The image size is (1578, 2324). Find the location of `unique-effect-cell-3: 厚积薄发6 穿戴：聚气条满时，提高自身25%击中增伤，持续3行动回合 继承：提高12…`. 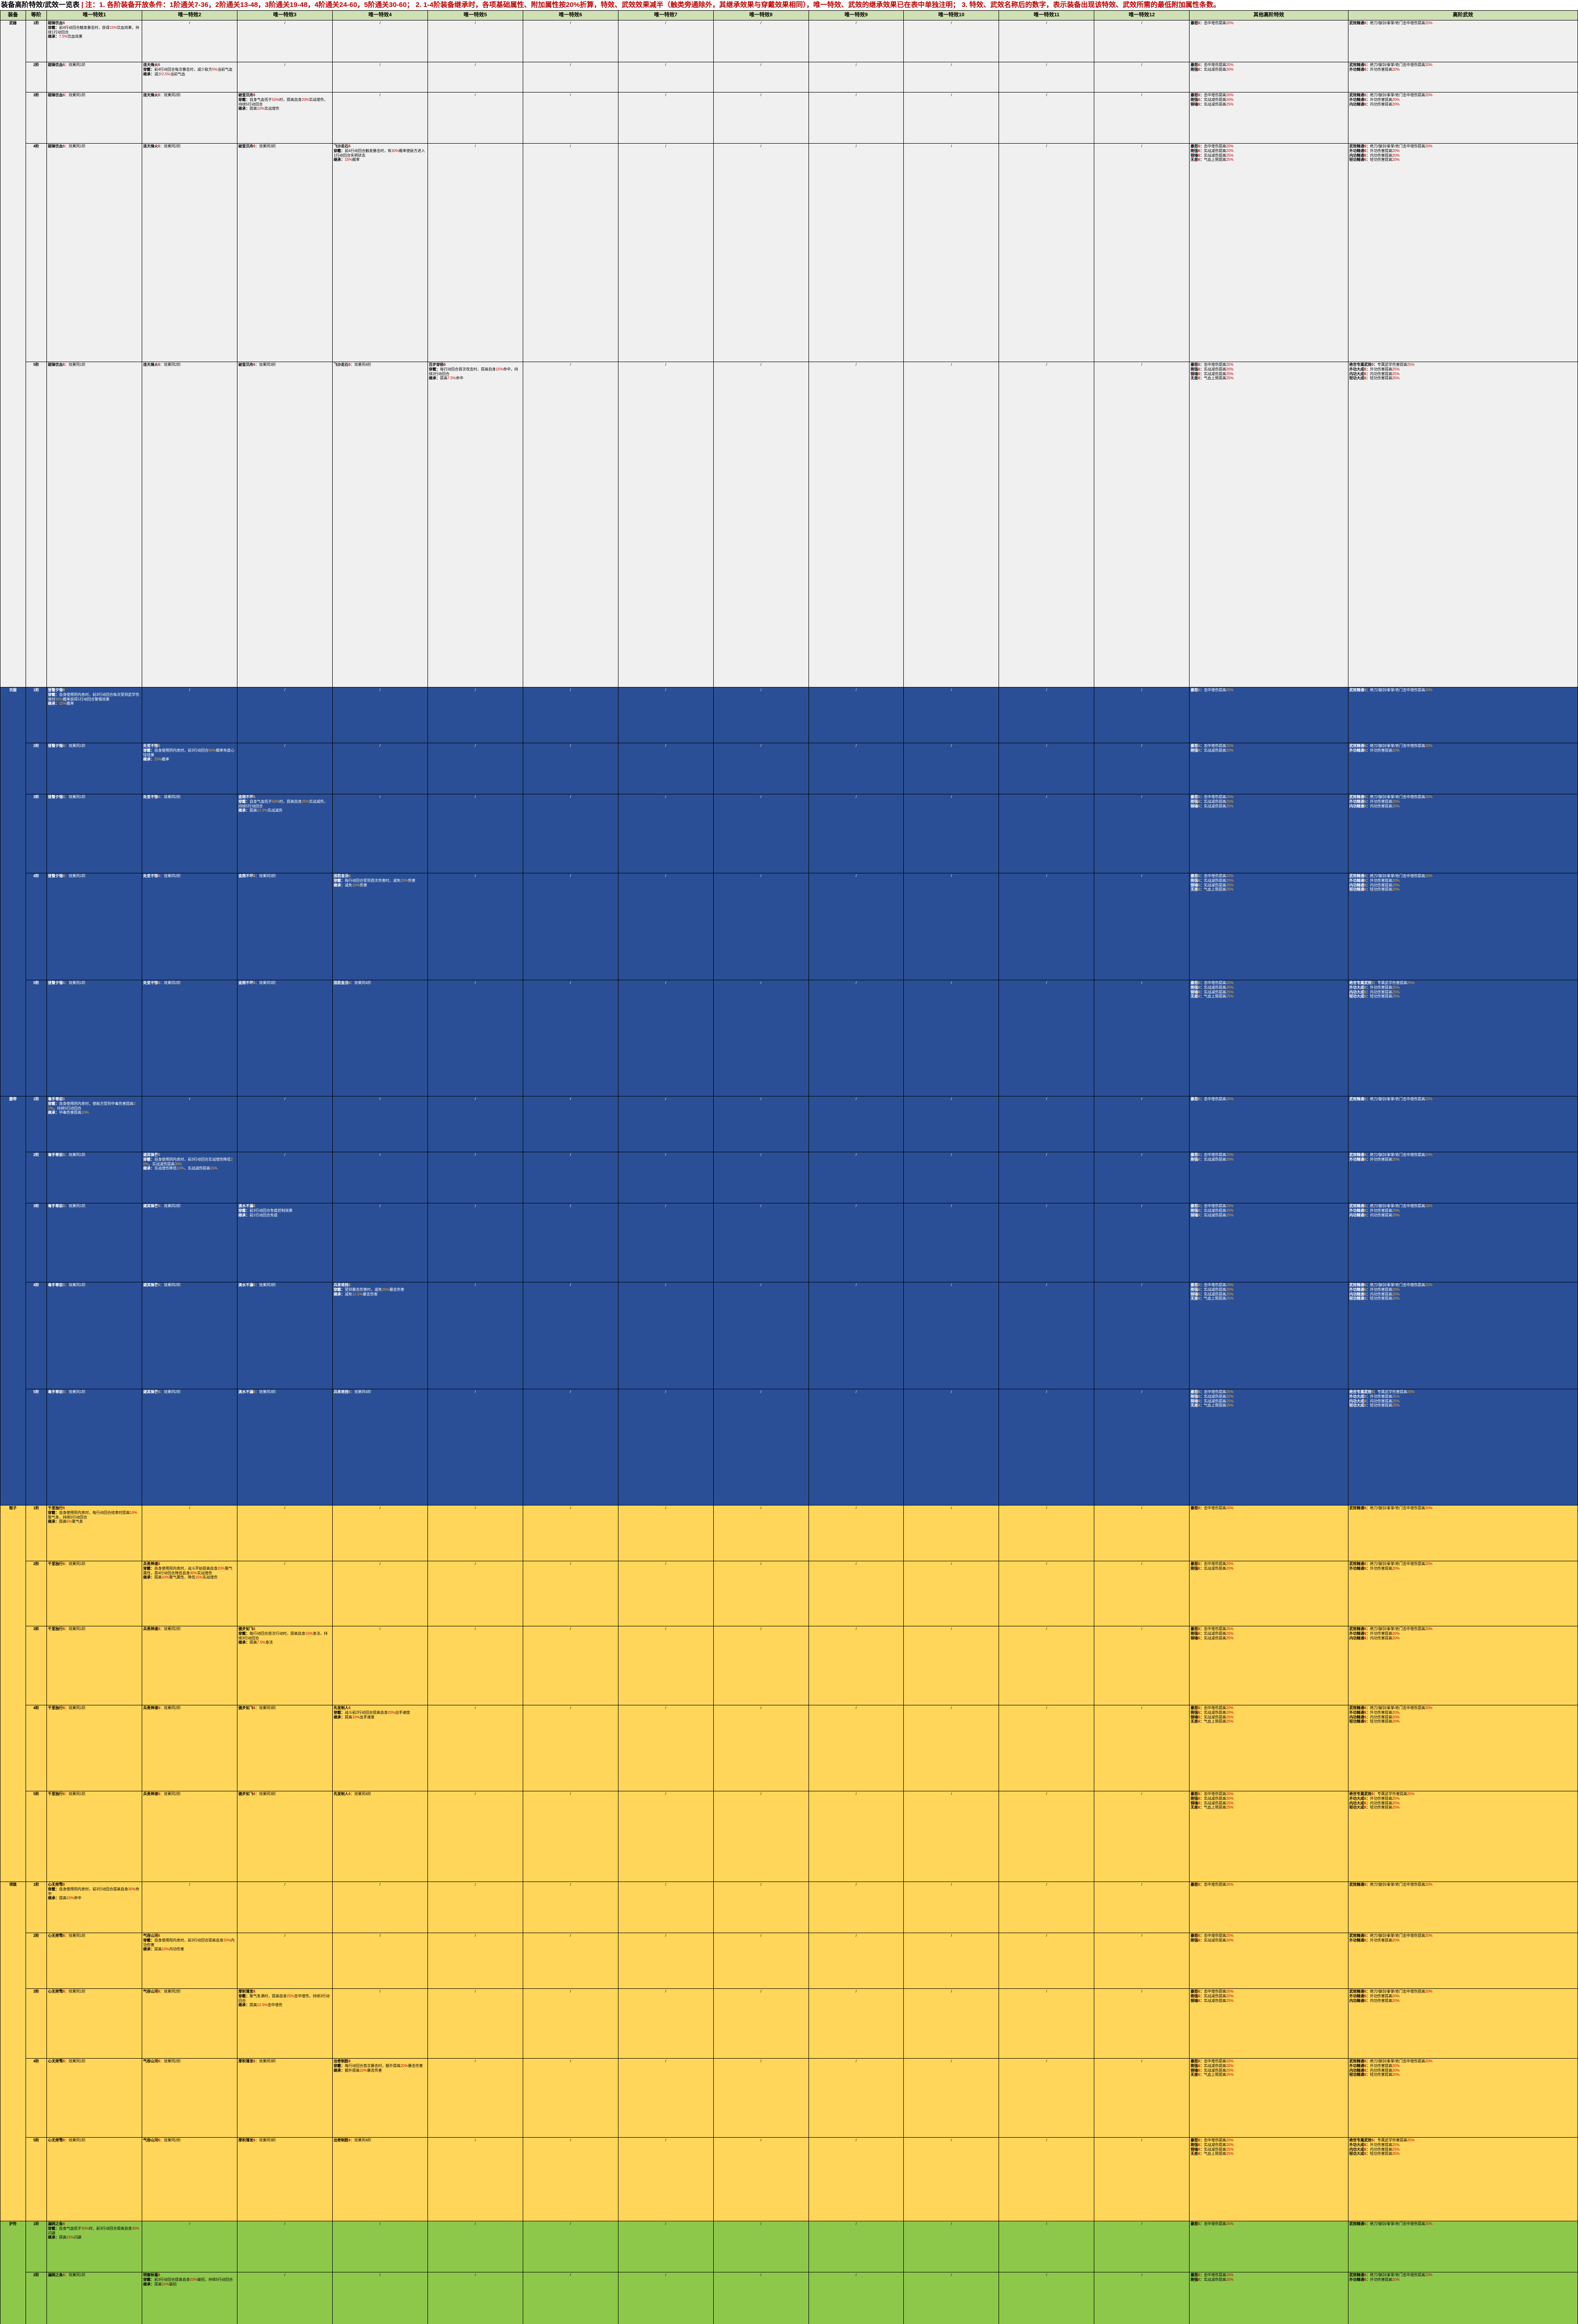

unique-effect-cell-3: 厚积薄发6 穿戴：聚气条满时，提高自身25%击中增伤，持续3行动回合 继承：提高12… is located at coordinates (285, 2023).